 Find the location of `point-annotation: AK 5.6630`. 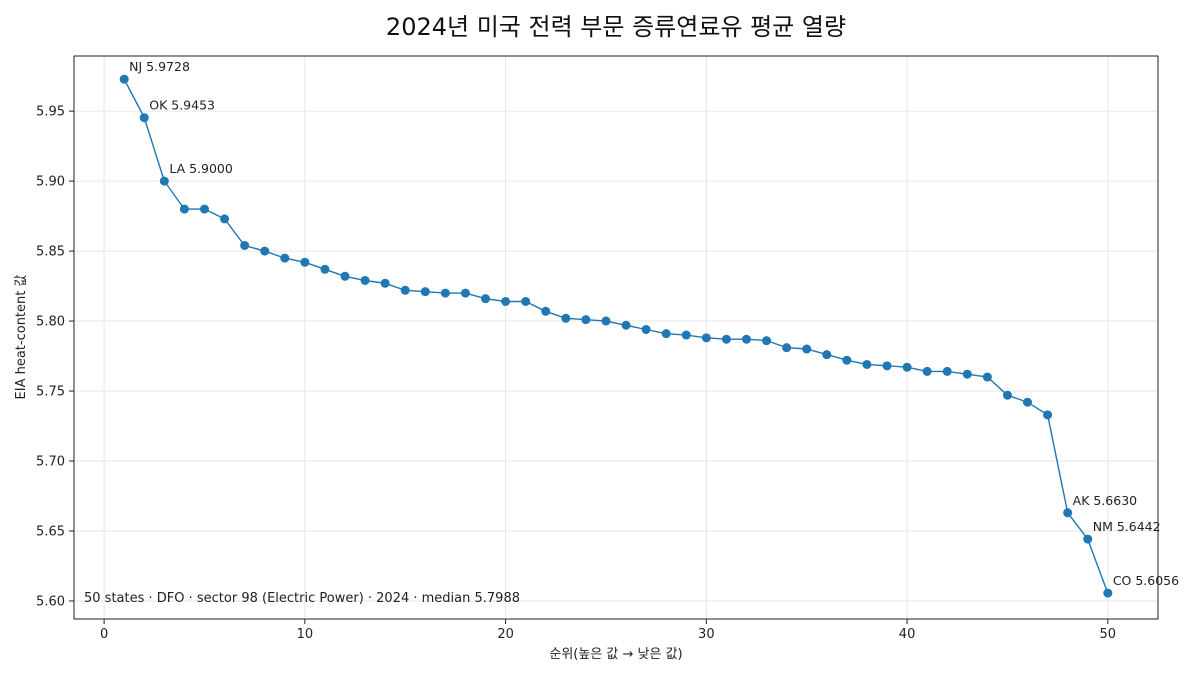

point-annotation: AK 5.6630 is located at coordinates (1105, 500).